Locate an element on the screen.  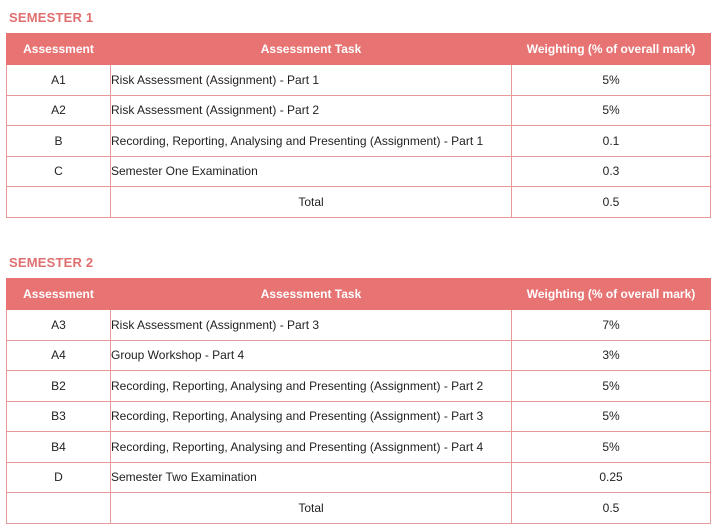
assessment-code: A2 is located at coordinates (58, 110).